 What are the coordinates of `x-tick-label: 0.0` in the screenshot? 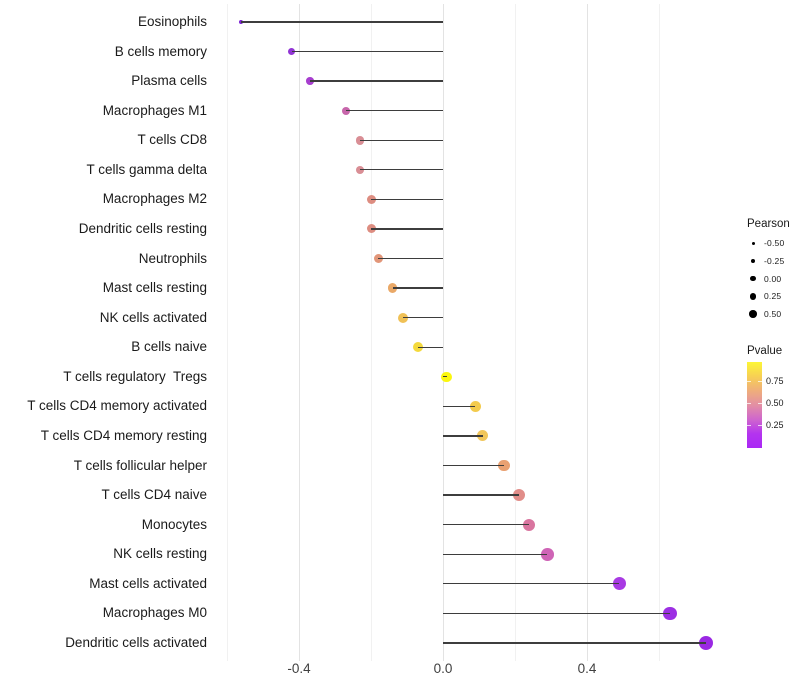 It's located at (443, 668).